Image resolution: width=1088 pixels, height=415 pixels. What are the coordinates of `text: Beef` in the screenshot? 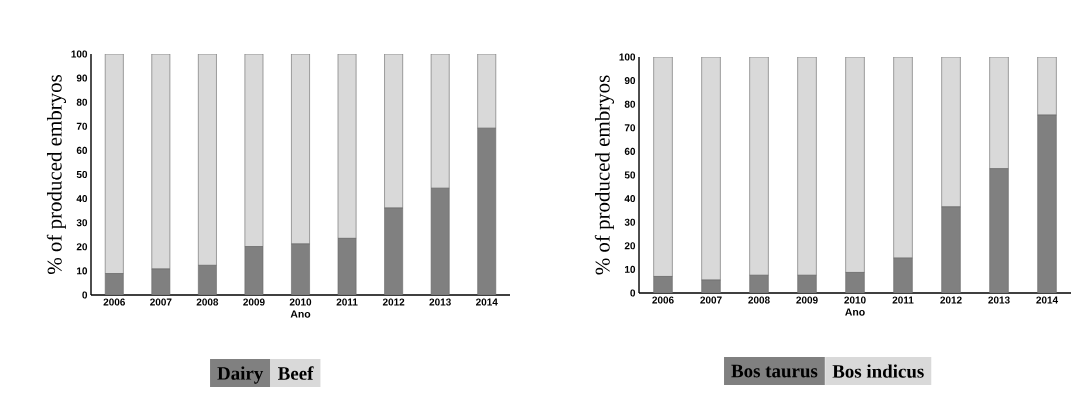 It's located at (296, 373).